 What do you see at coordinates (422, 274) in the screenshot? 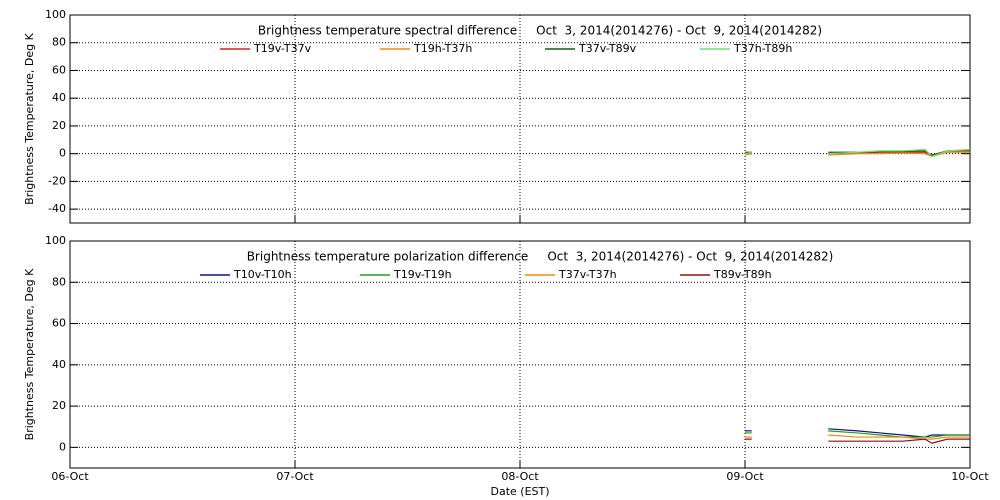
I see `legend-label: T19v-T19h` at bounding box center [422, 274].